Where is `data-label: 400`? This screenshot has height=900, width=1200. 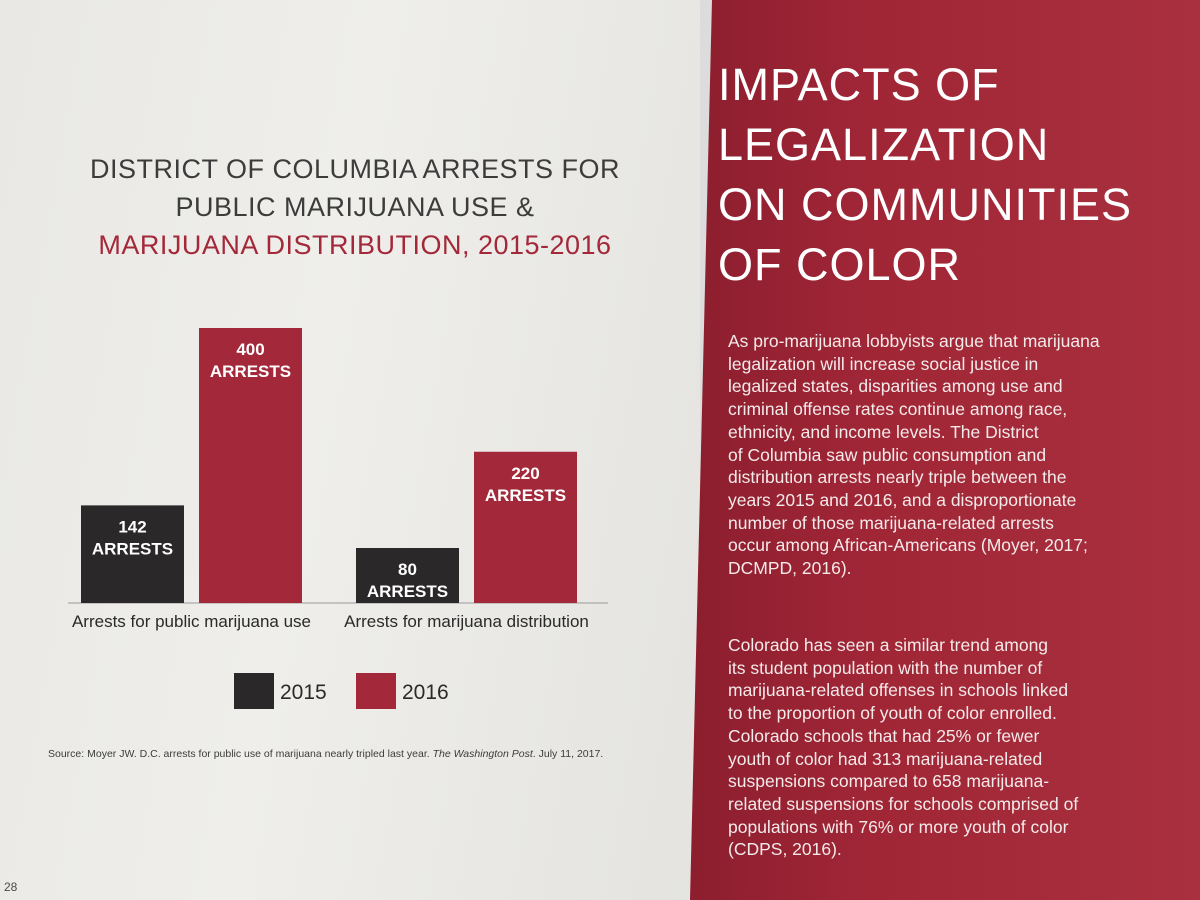 data-label: 400 is located at coordinates (250, 349).